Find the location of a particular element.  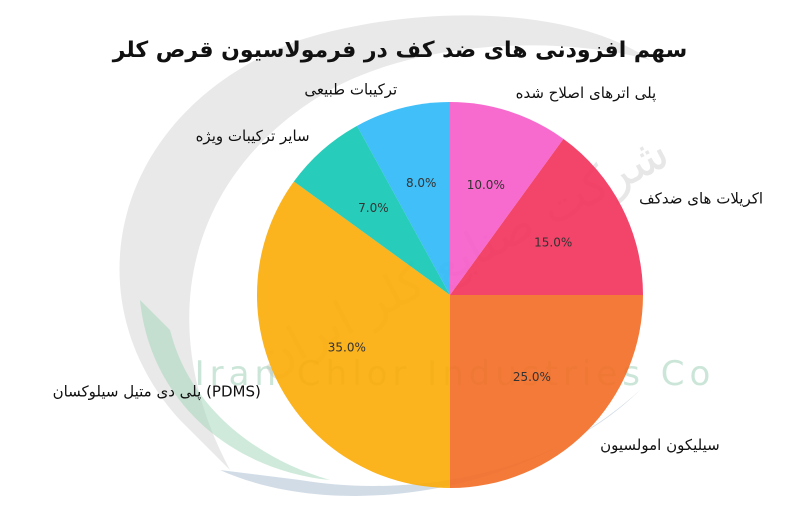

pie-category-label-5: سایر ترکیبات ویژه is located at coordinates (253, 136).